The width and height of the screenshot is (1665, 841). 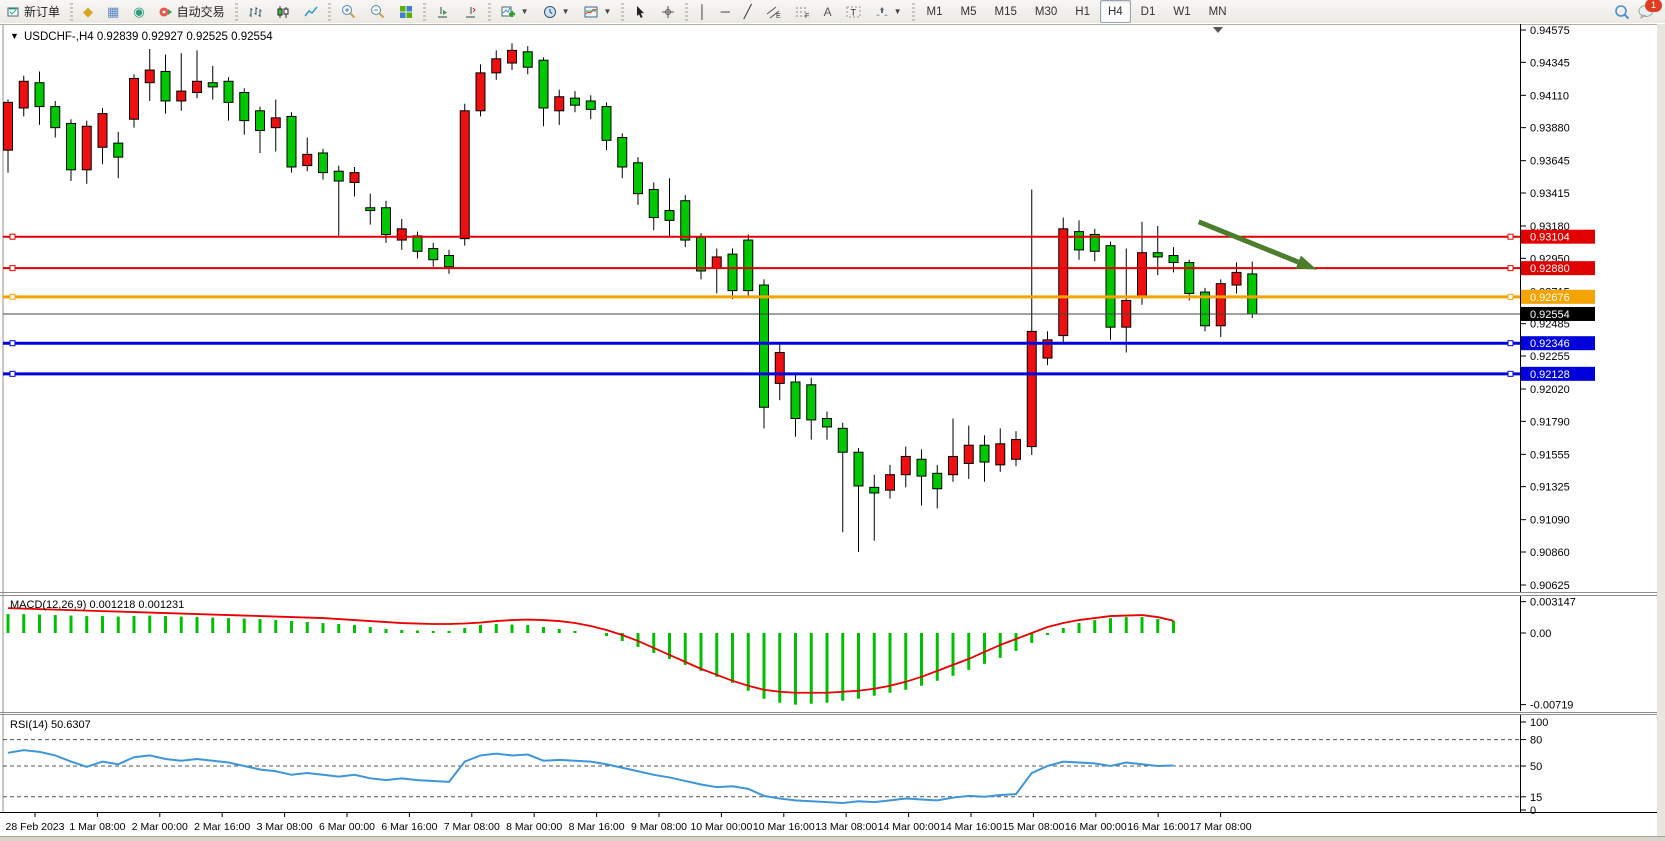 What do you see at coordinates (773, 11) in the screenshot?
I see `channel-button: E` at bounding box center [773, 11].